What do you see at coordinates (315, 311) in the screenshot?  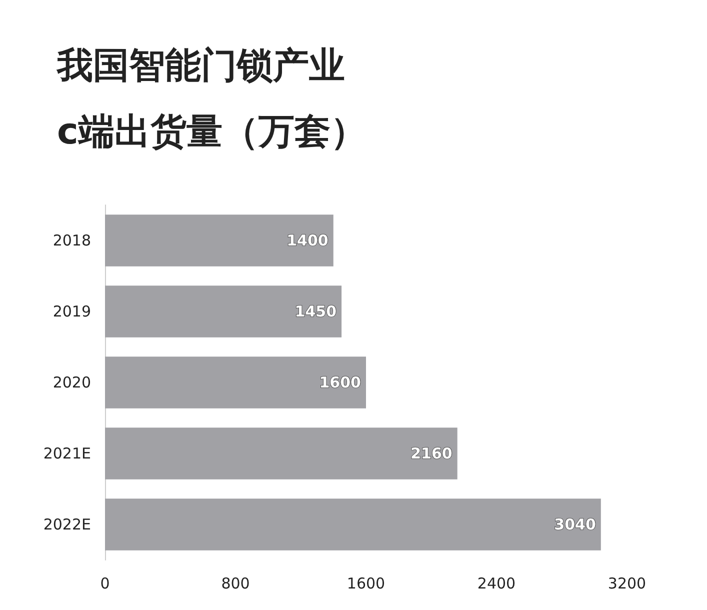 I see `data-label: 1450` at bounding box center [315, 311].